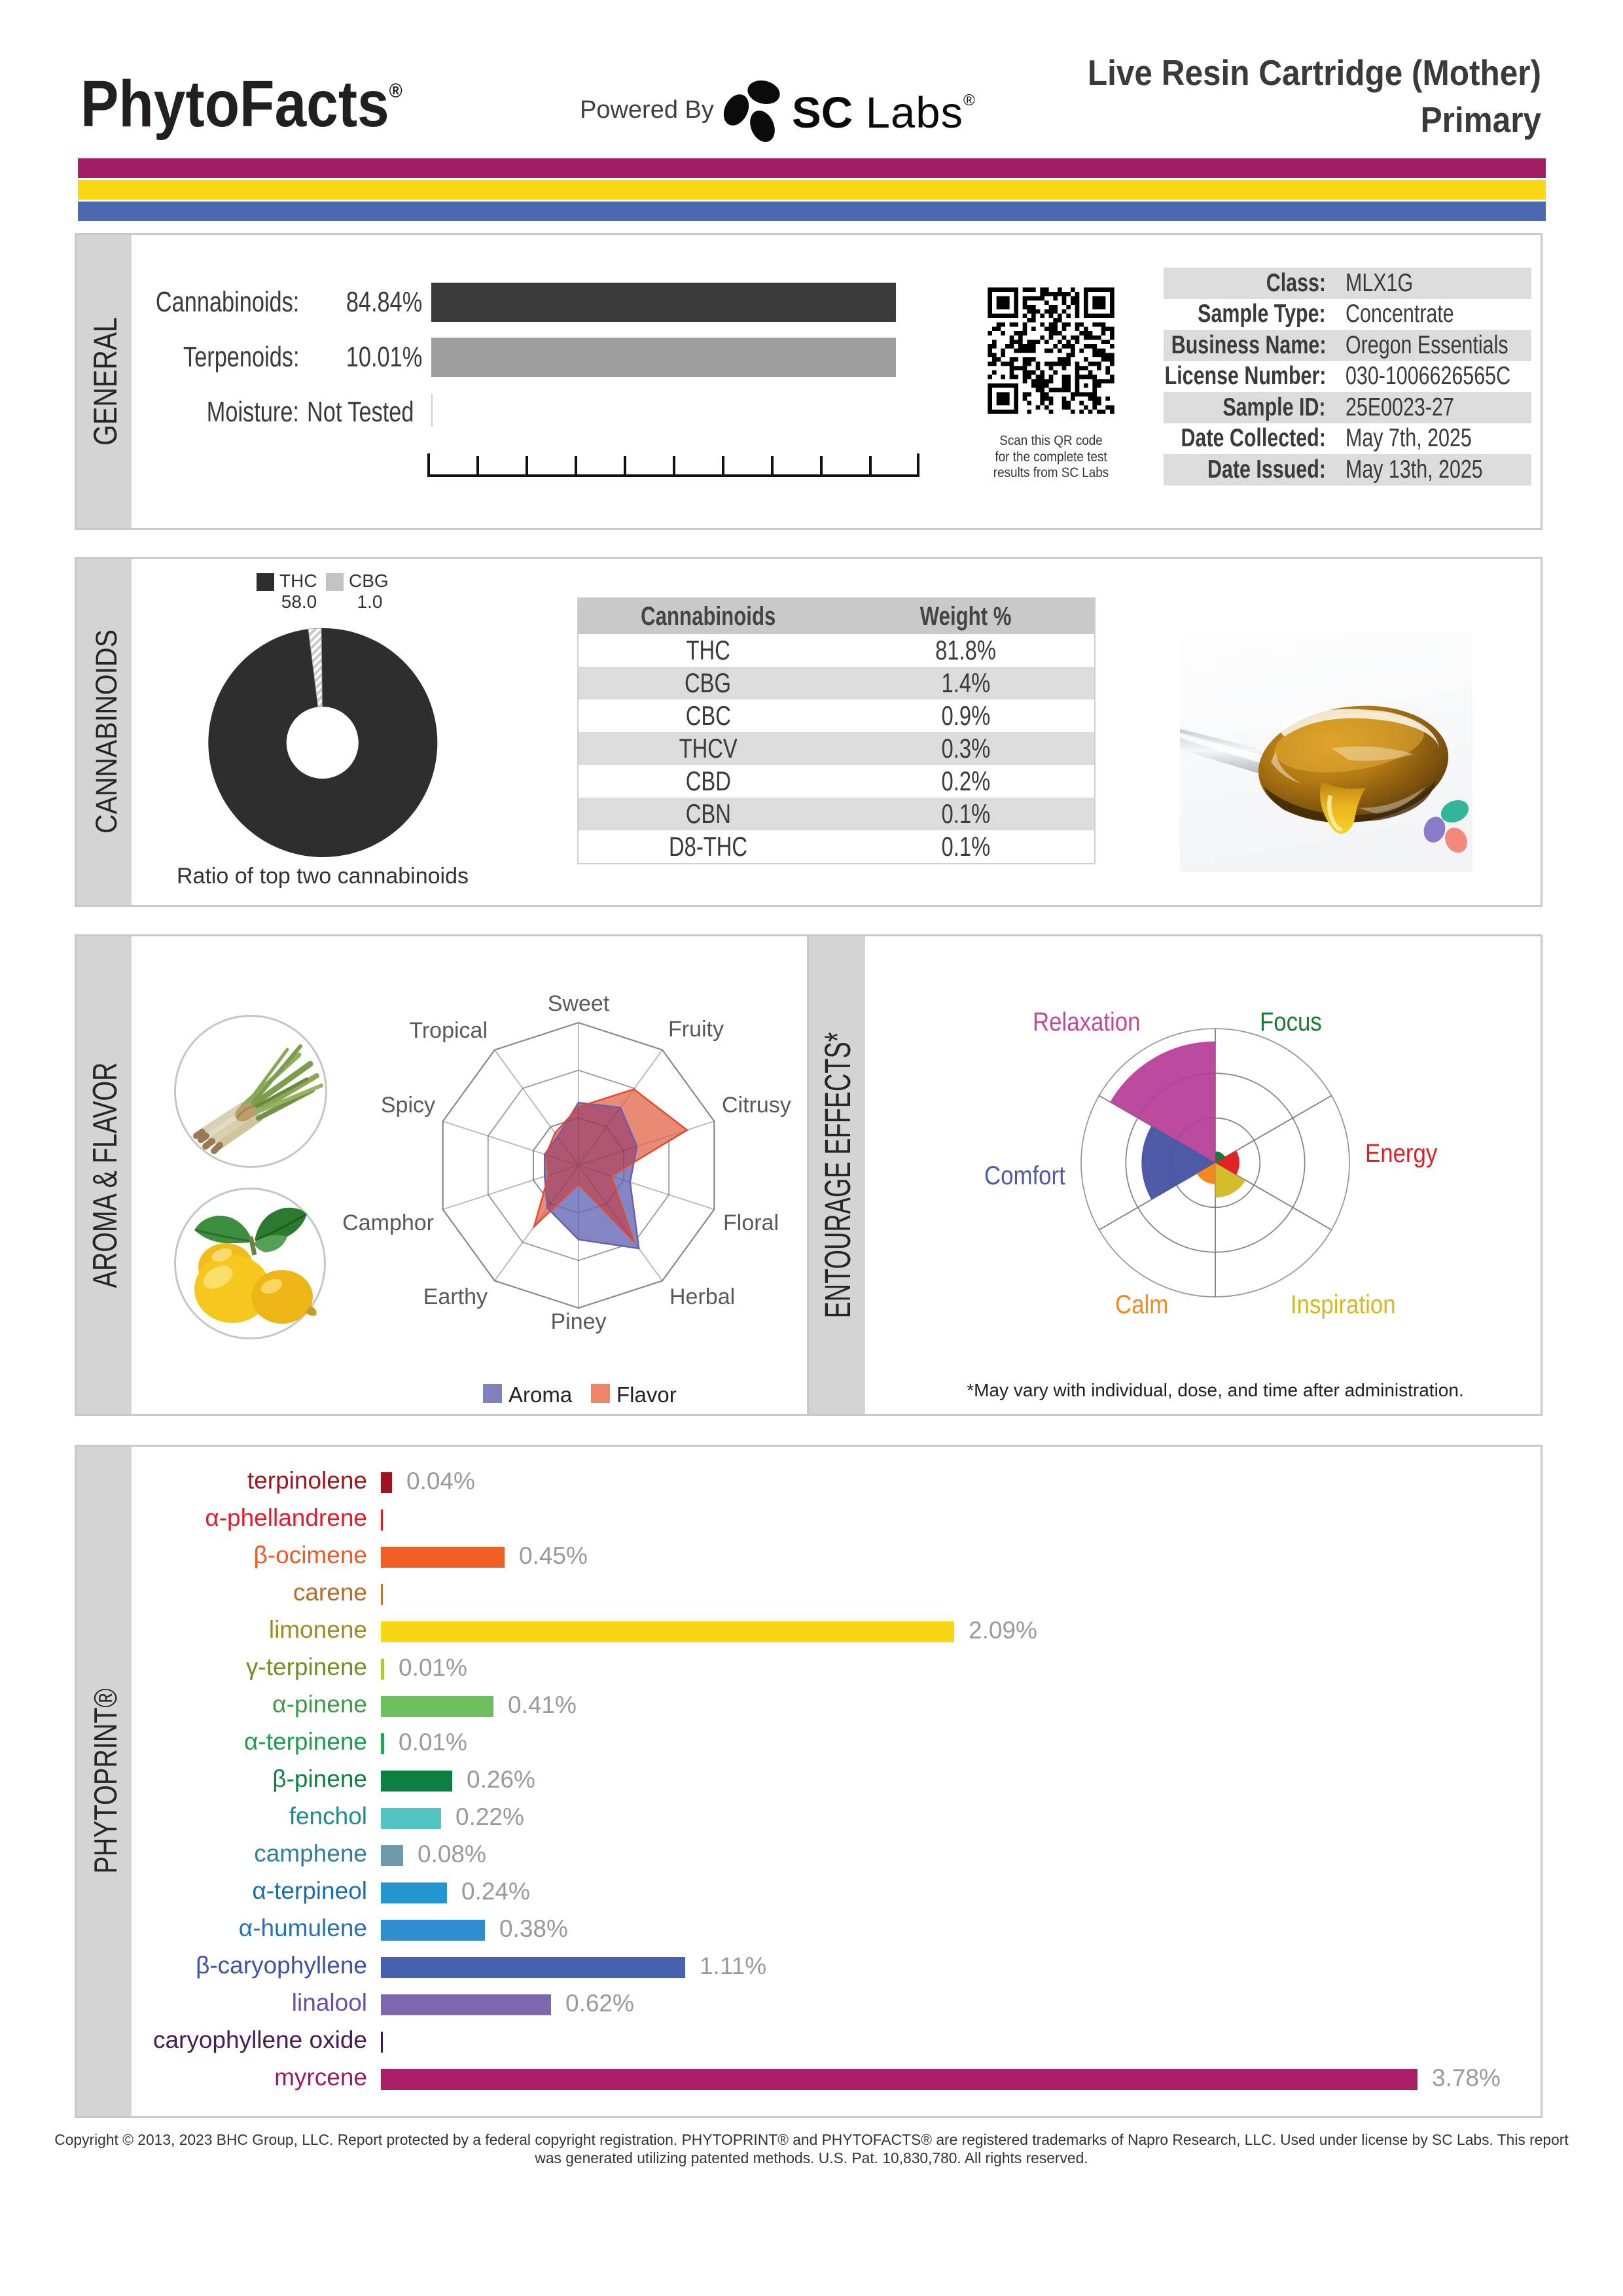 The height and width of the screenshot is (2296, 1623). What do you see at coordinates (105, 1175) in the screenshot?
I see `svg-text: AROMA & FLAVOR` at bounding box center [105, 1175].